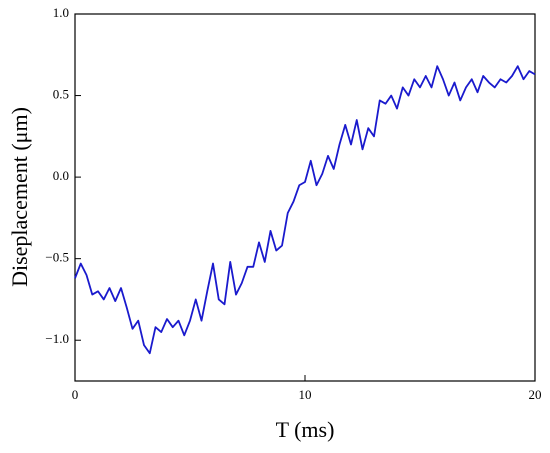  What do you see at coordinates (61, 175) in the screenshot?
I see `y-tick-label: 0.0` at bounding box center [61, 175].